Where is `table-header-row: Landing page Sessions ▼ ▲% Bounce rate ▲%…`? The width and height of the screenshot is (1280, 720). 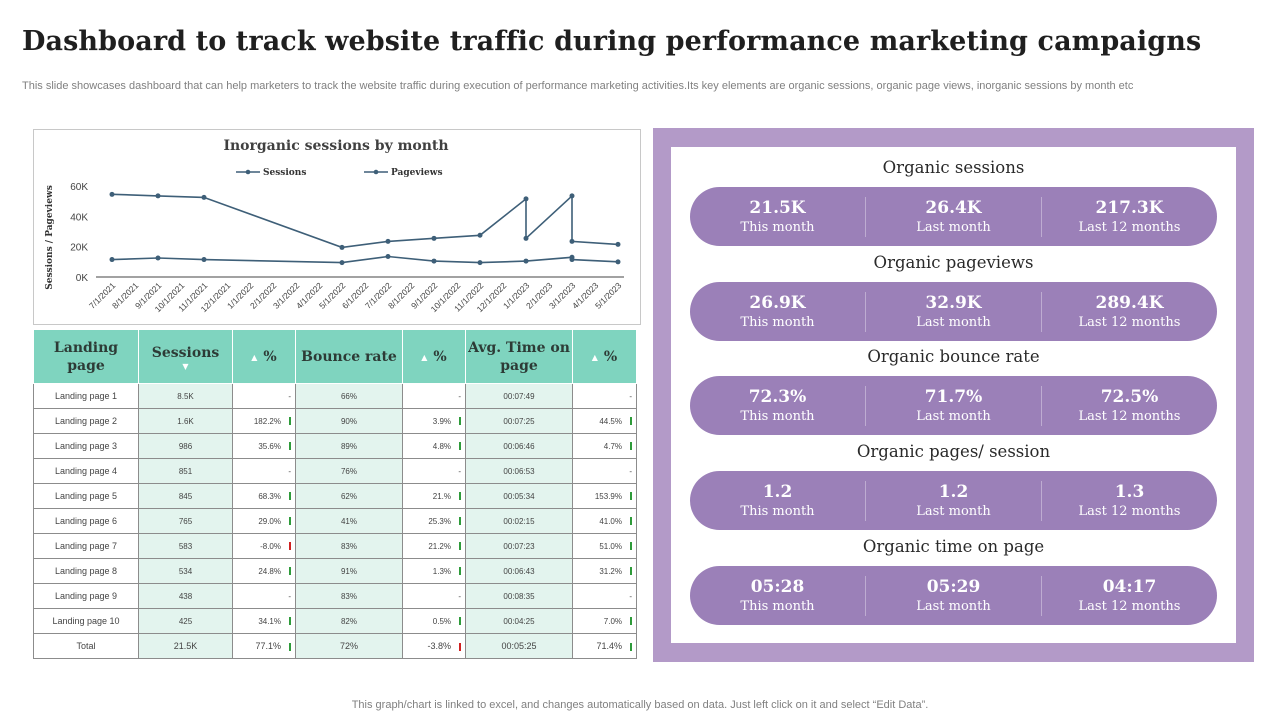 table-header-row: Landing page Sessions ▼ ▲% Bounce rate ▲%… is located at coordinates (335, 356).